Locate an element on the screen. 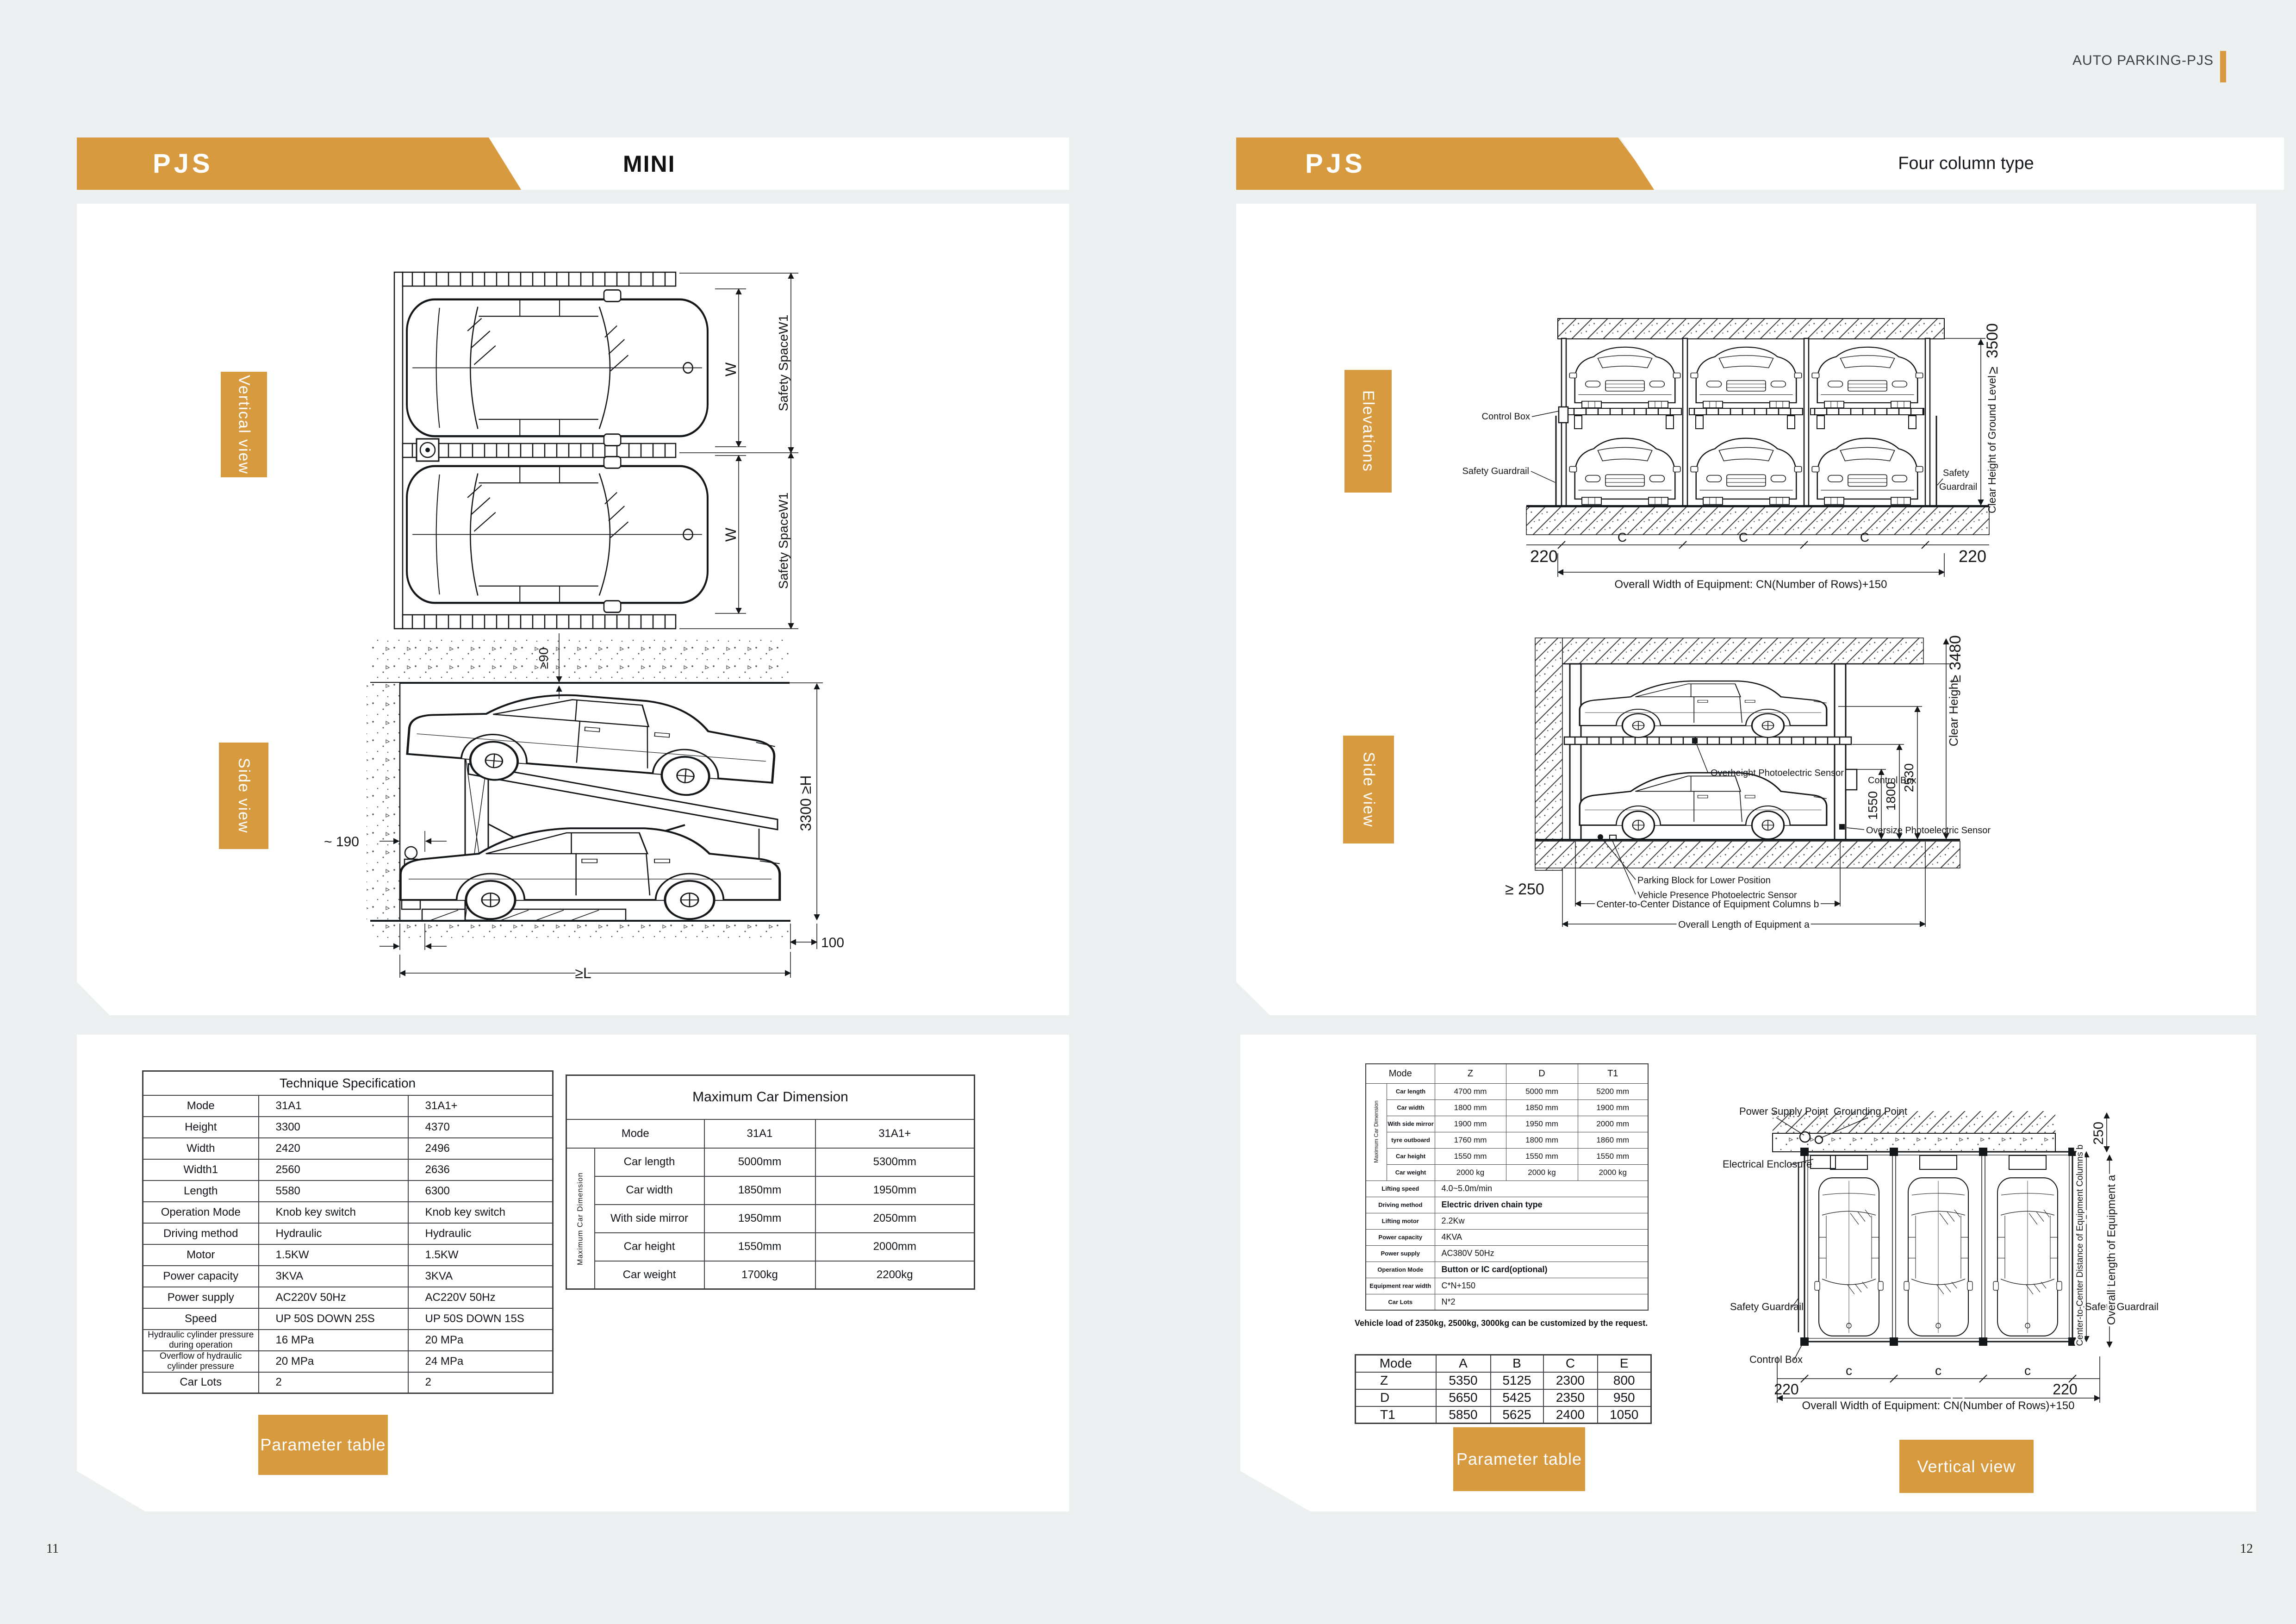 The image size is (2296, 1624). table-cell: 3300 is located at coordinates (333, 1127).